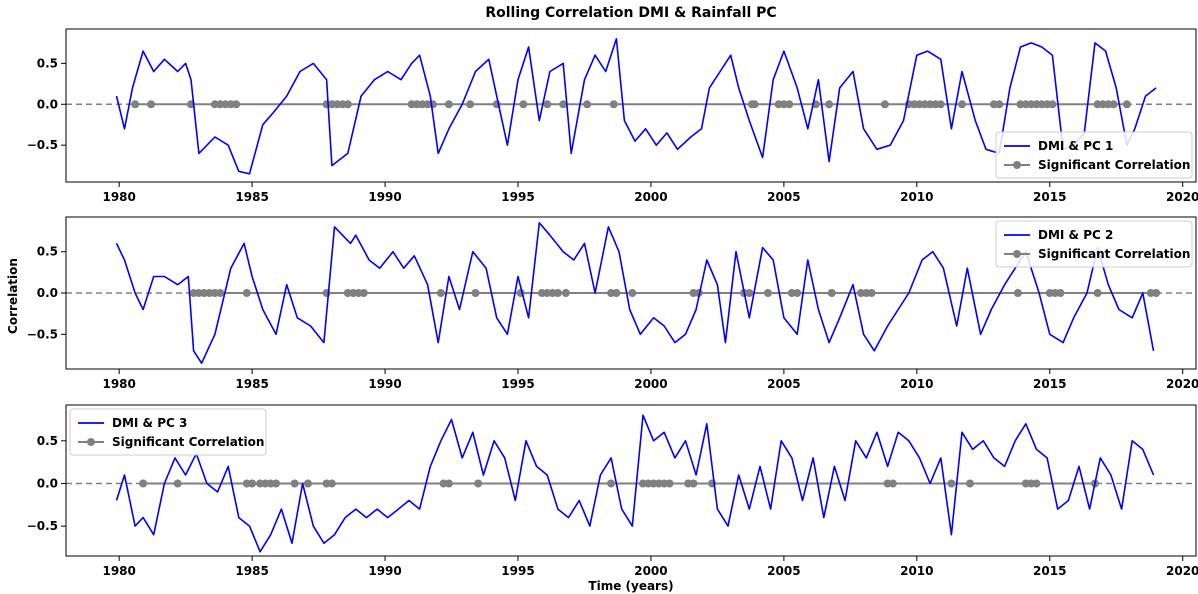 Image resolution: width=1198 pixels, height=594 pixels. What do you see at coordinates (1075, 235) in the screenshot?
I see `legend-series-label: DMI & PC 2` at bounding box center [1075, 235].